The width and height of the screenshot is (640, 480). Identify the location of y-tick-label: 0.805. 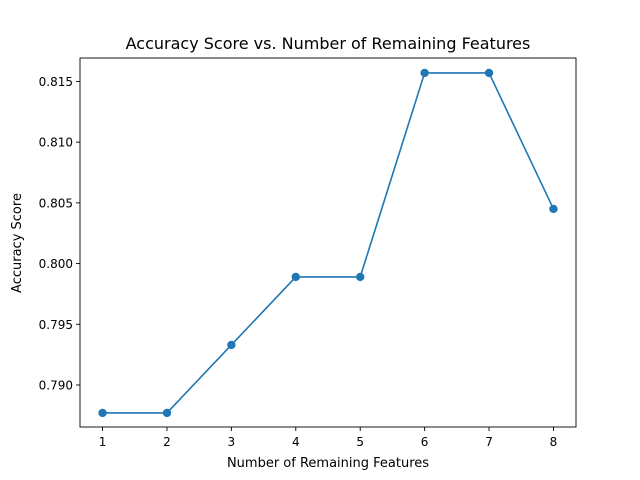
(56, 203).